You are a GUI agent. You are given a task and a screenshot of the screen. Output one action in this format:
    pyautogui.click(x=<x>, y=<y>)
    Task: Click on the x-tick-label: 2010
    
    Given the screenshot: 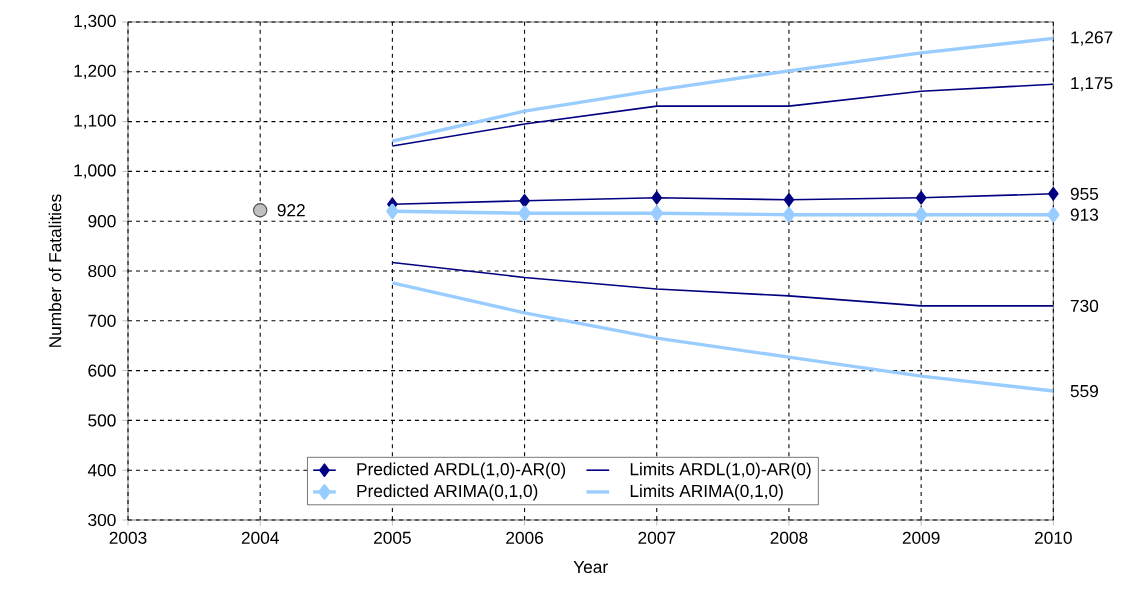 What is the action you would take?
    pyautogui.click(x=1053, y=537)
    